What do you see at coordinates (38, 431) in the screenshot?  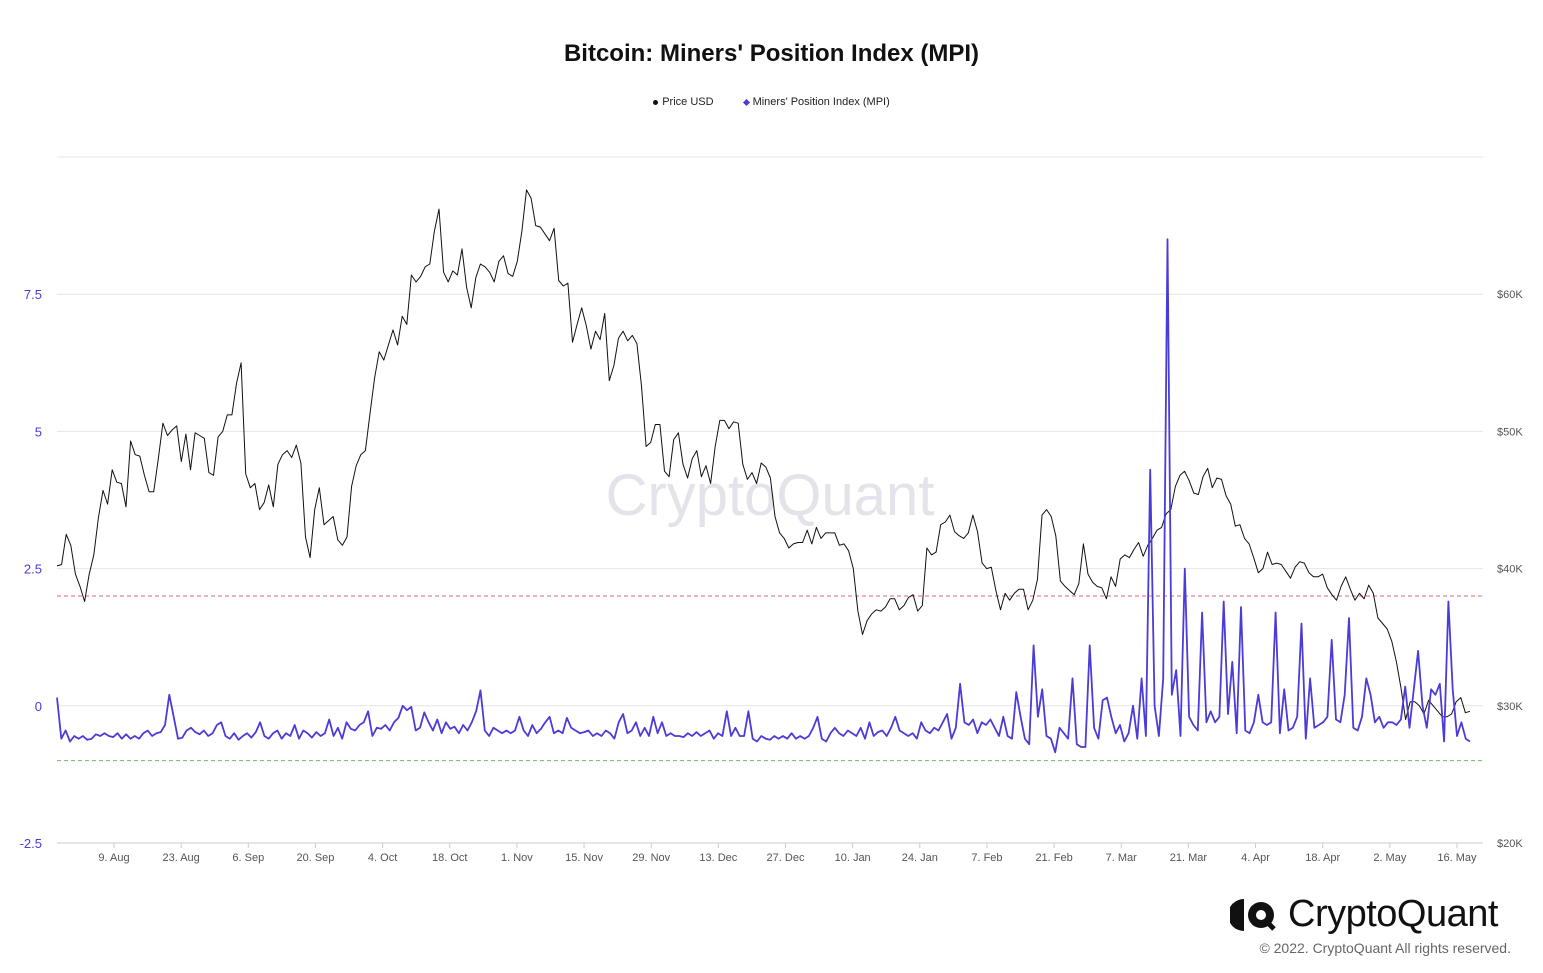 I see `y-left-tick-label: 5` at bounding box center [38, 431].